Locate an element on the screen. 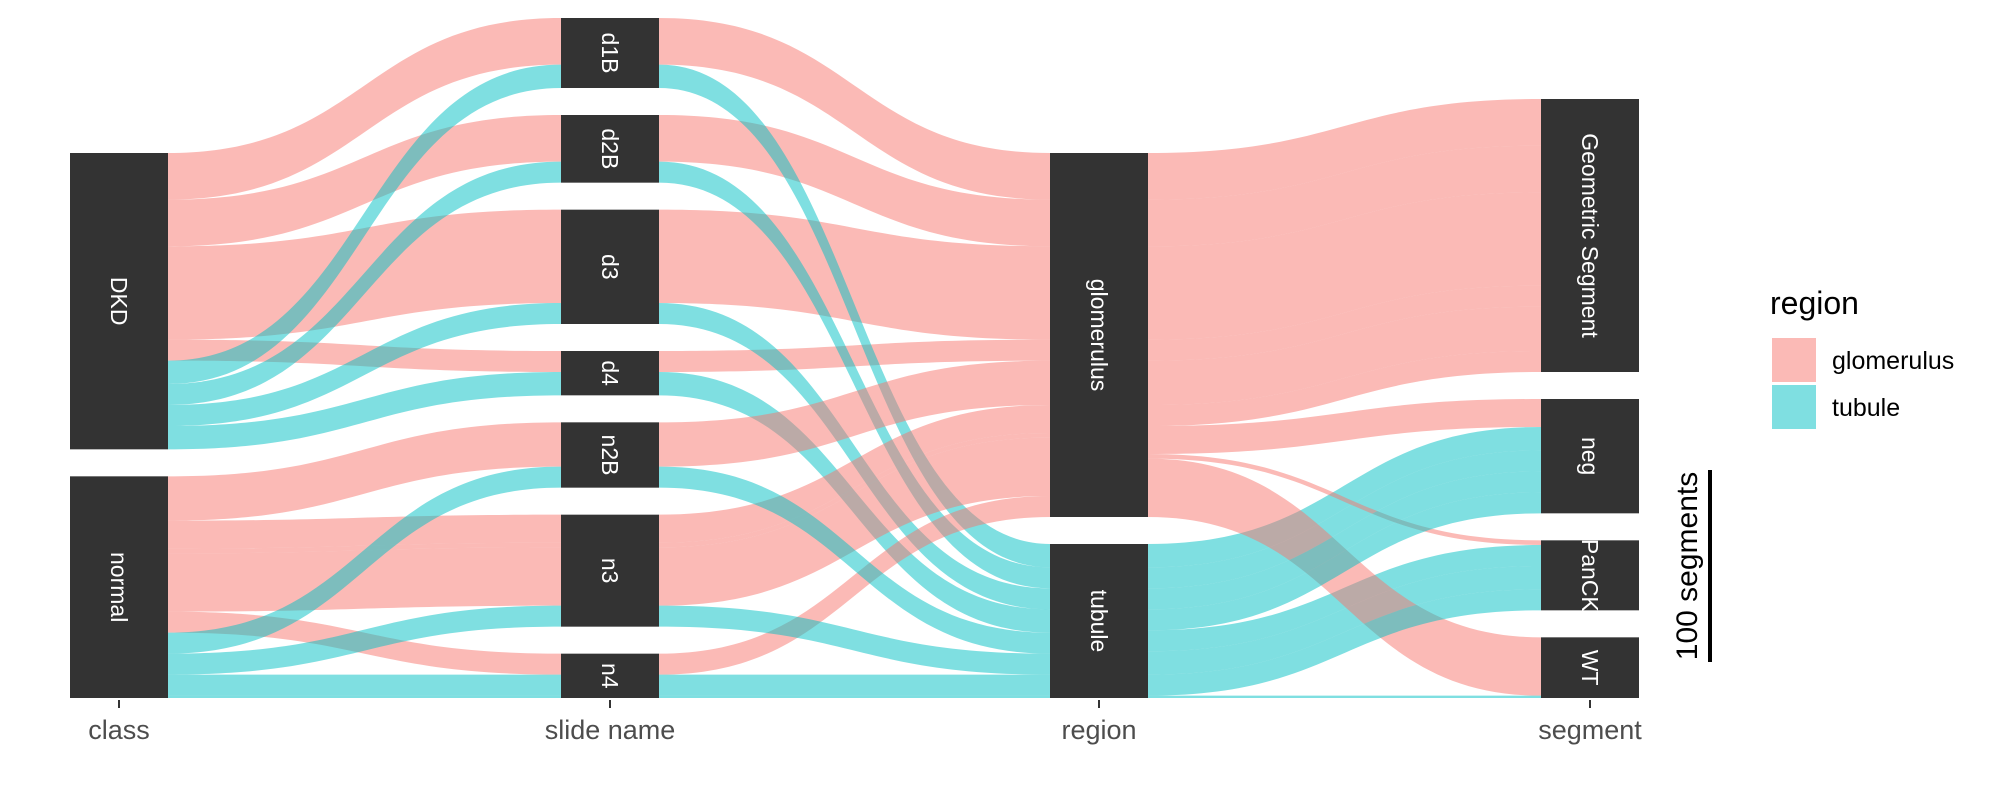 This screenshot has width=2000, height=800. stratum-label-d1b: d1B is located at coordinates (610, 53).